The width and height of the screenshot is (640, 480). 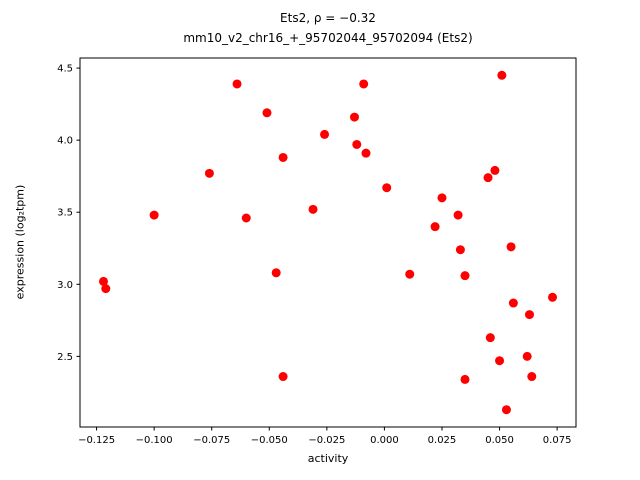 What do you see at coordinates (154, 440) in the screenshot?
I see `x-tick-label: −0.100` at bounding box center [154, 440].